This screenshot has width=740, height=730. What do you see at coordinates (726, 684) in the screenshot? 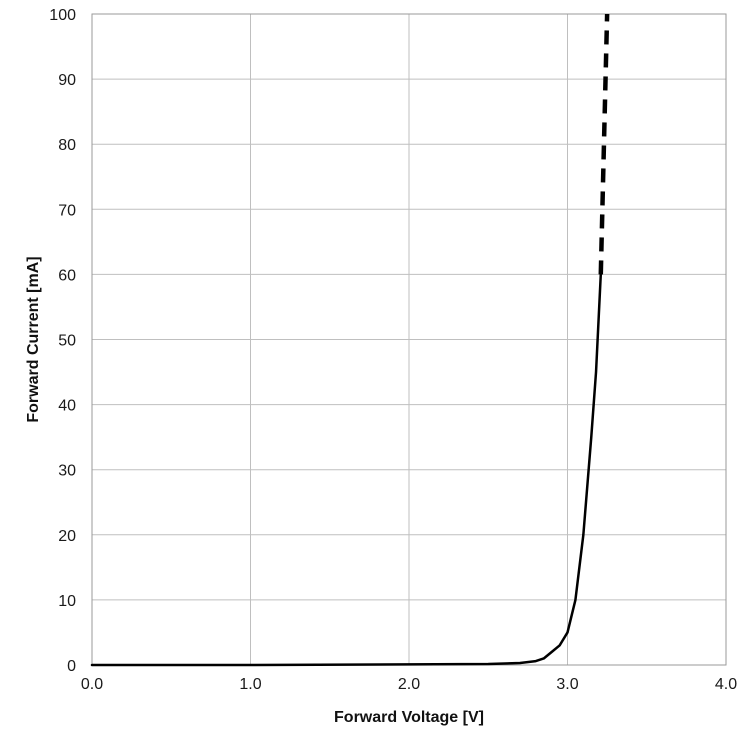
I see `x-tick-label: 4.0` at bounding box center [726, 684].